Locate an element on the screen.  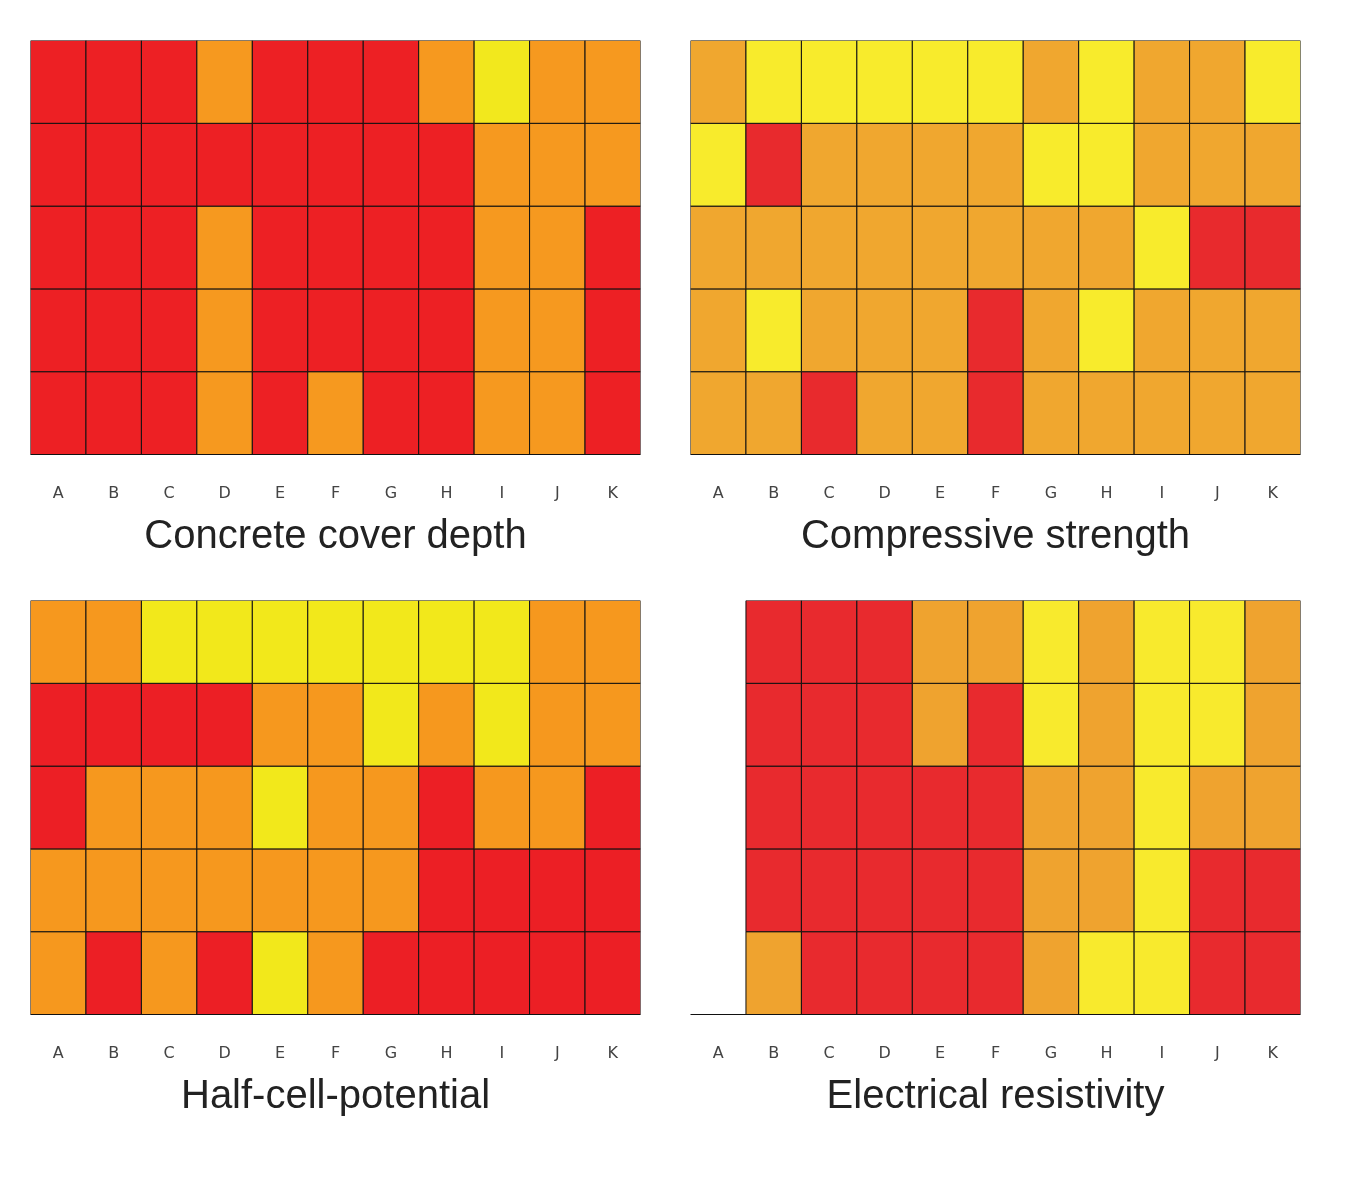
text: Half-cell-potential is located at coordinates (335, 1093).